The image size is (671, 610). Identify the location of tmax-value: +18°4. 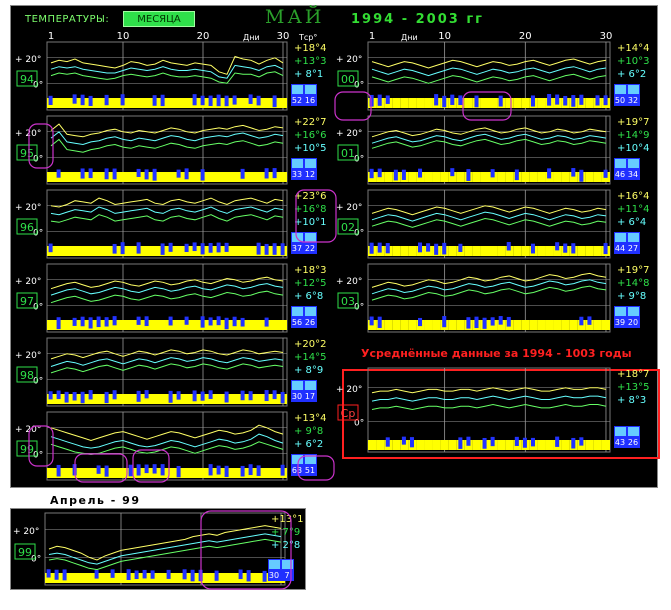
(310, 48).